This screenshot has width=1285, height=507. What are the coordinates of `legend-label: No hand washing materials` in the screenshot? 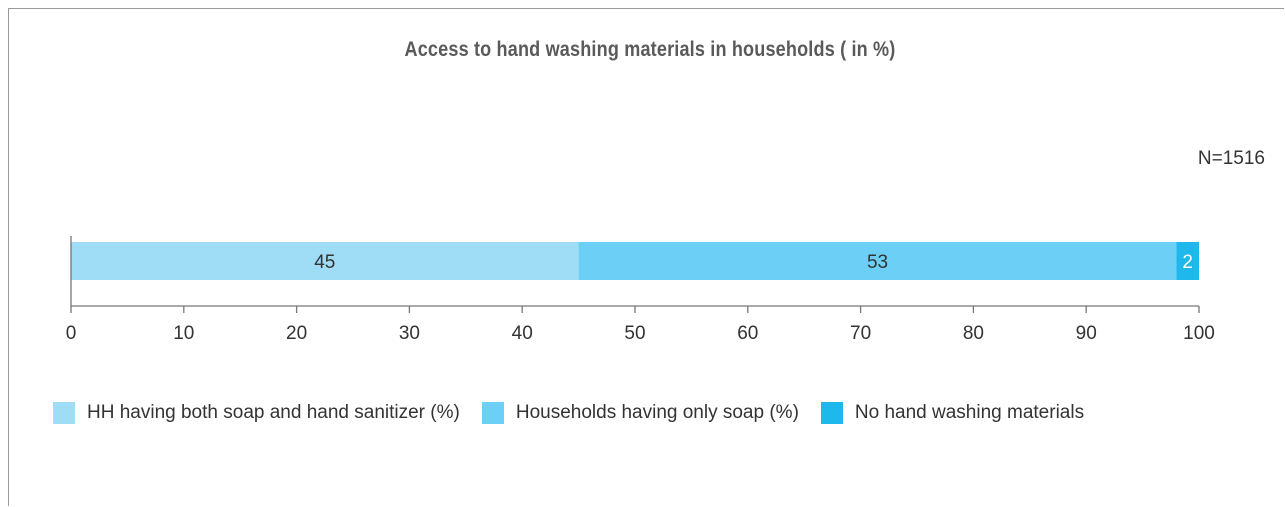 It's located at (969, 412).